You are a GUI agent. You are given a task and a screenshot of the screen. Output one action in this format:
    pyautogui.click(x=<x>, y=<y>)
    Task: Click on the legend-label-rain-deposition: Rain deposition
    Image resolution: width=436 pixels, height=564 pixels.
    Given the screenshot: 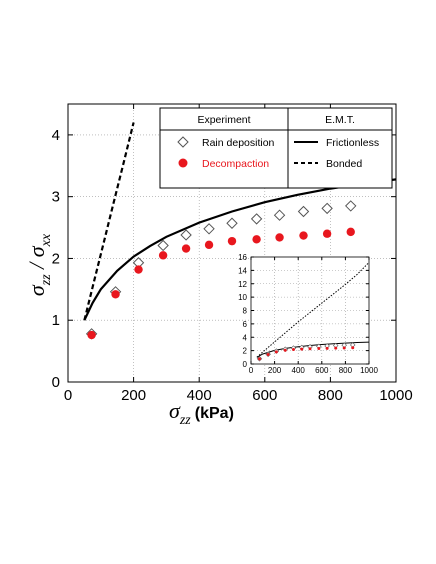 What is the action you would take?
    pyautogui.click(x=238, y=143)
    